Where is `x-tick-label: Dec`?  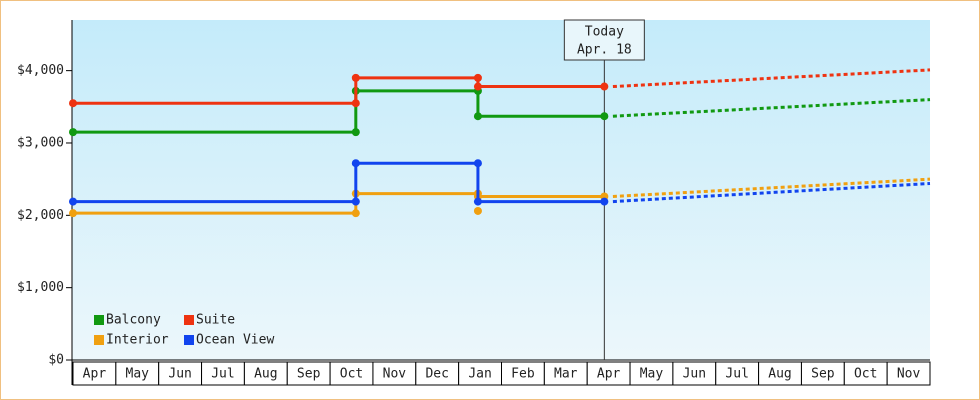
x-tick-label: Dec is located at coordinates (436, 374).